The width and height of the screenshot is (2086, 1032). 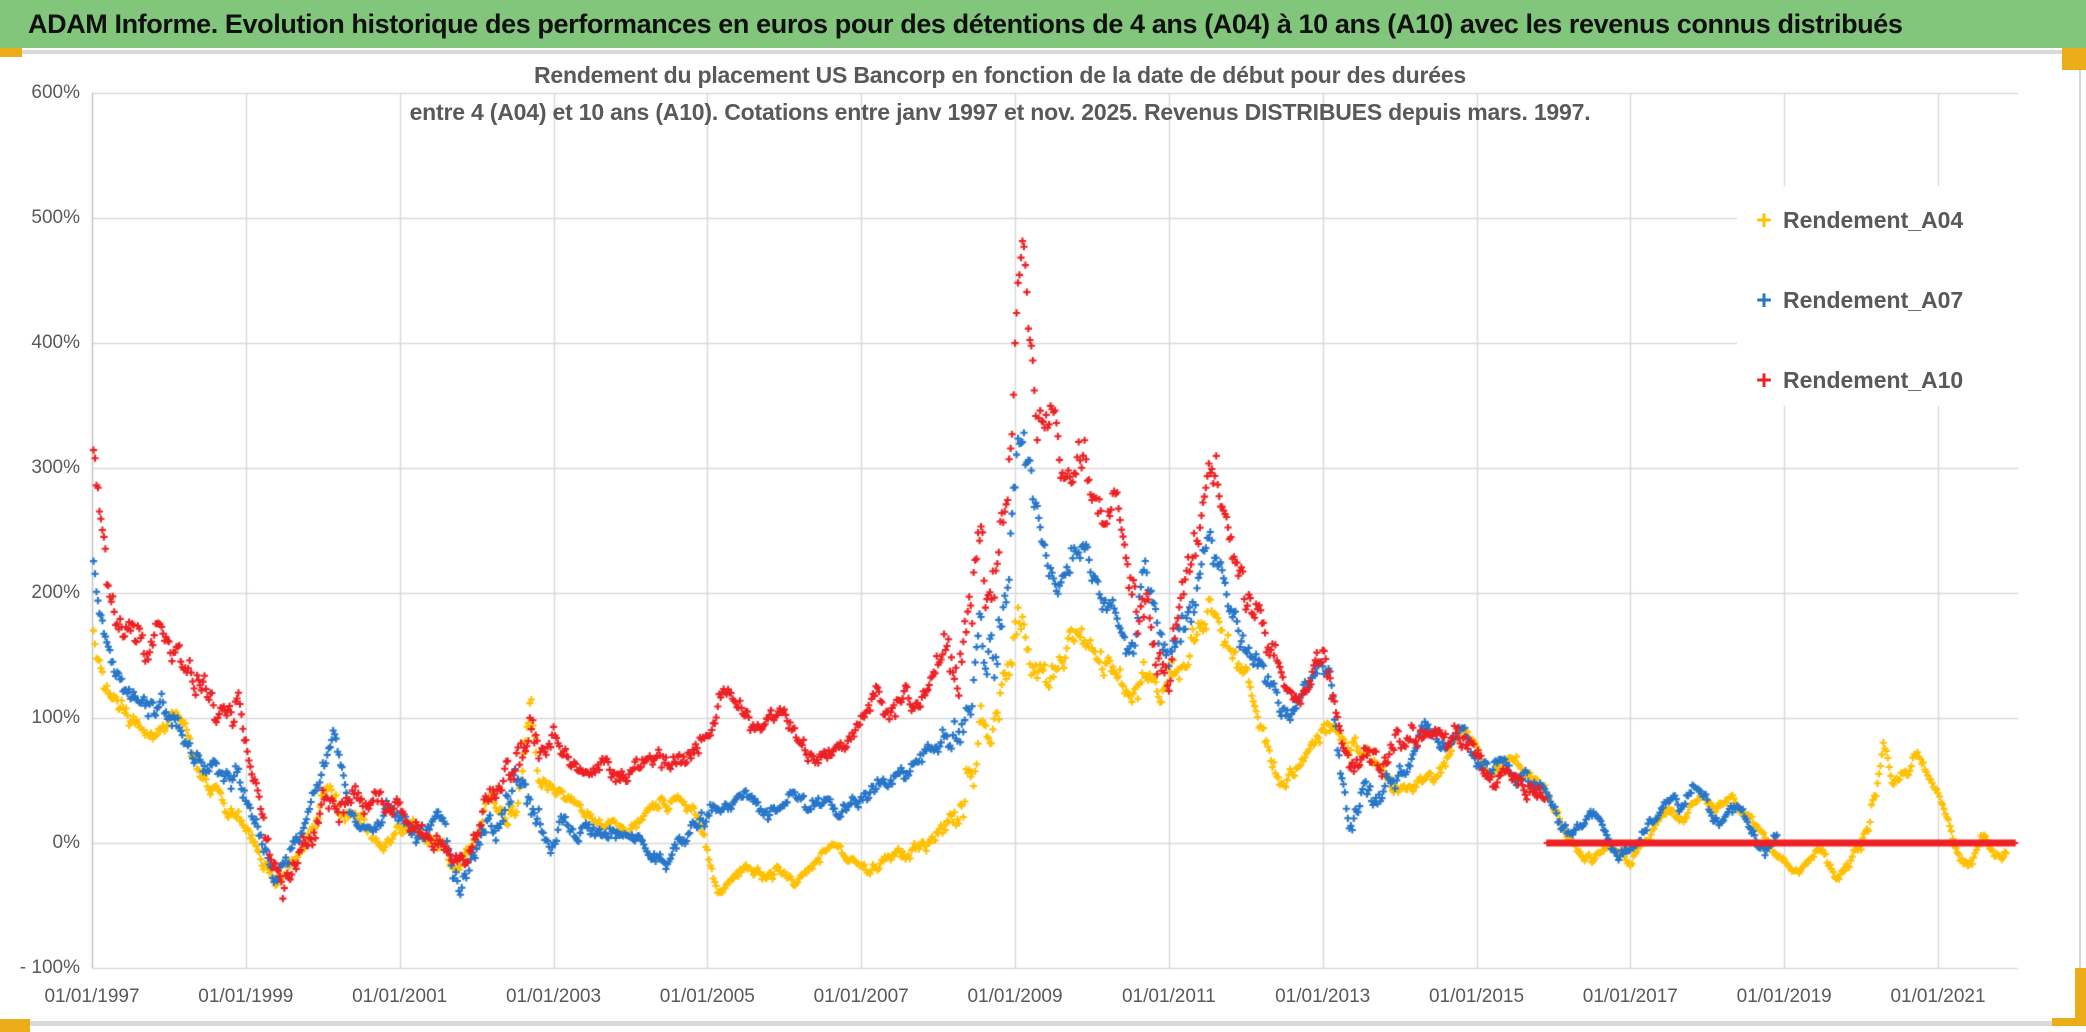 I want to click on legend-label: Rendement_A10, so click(x=1873, y=379).